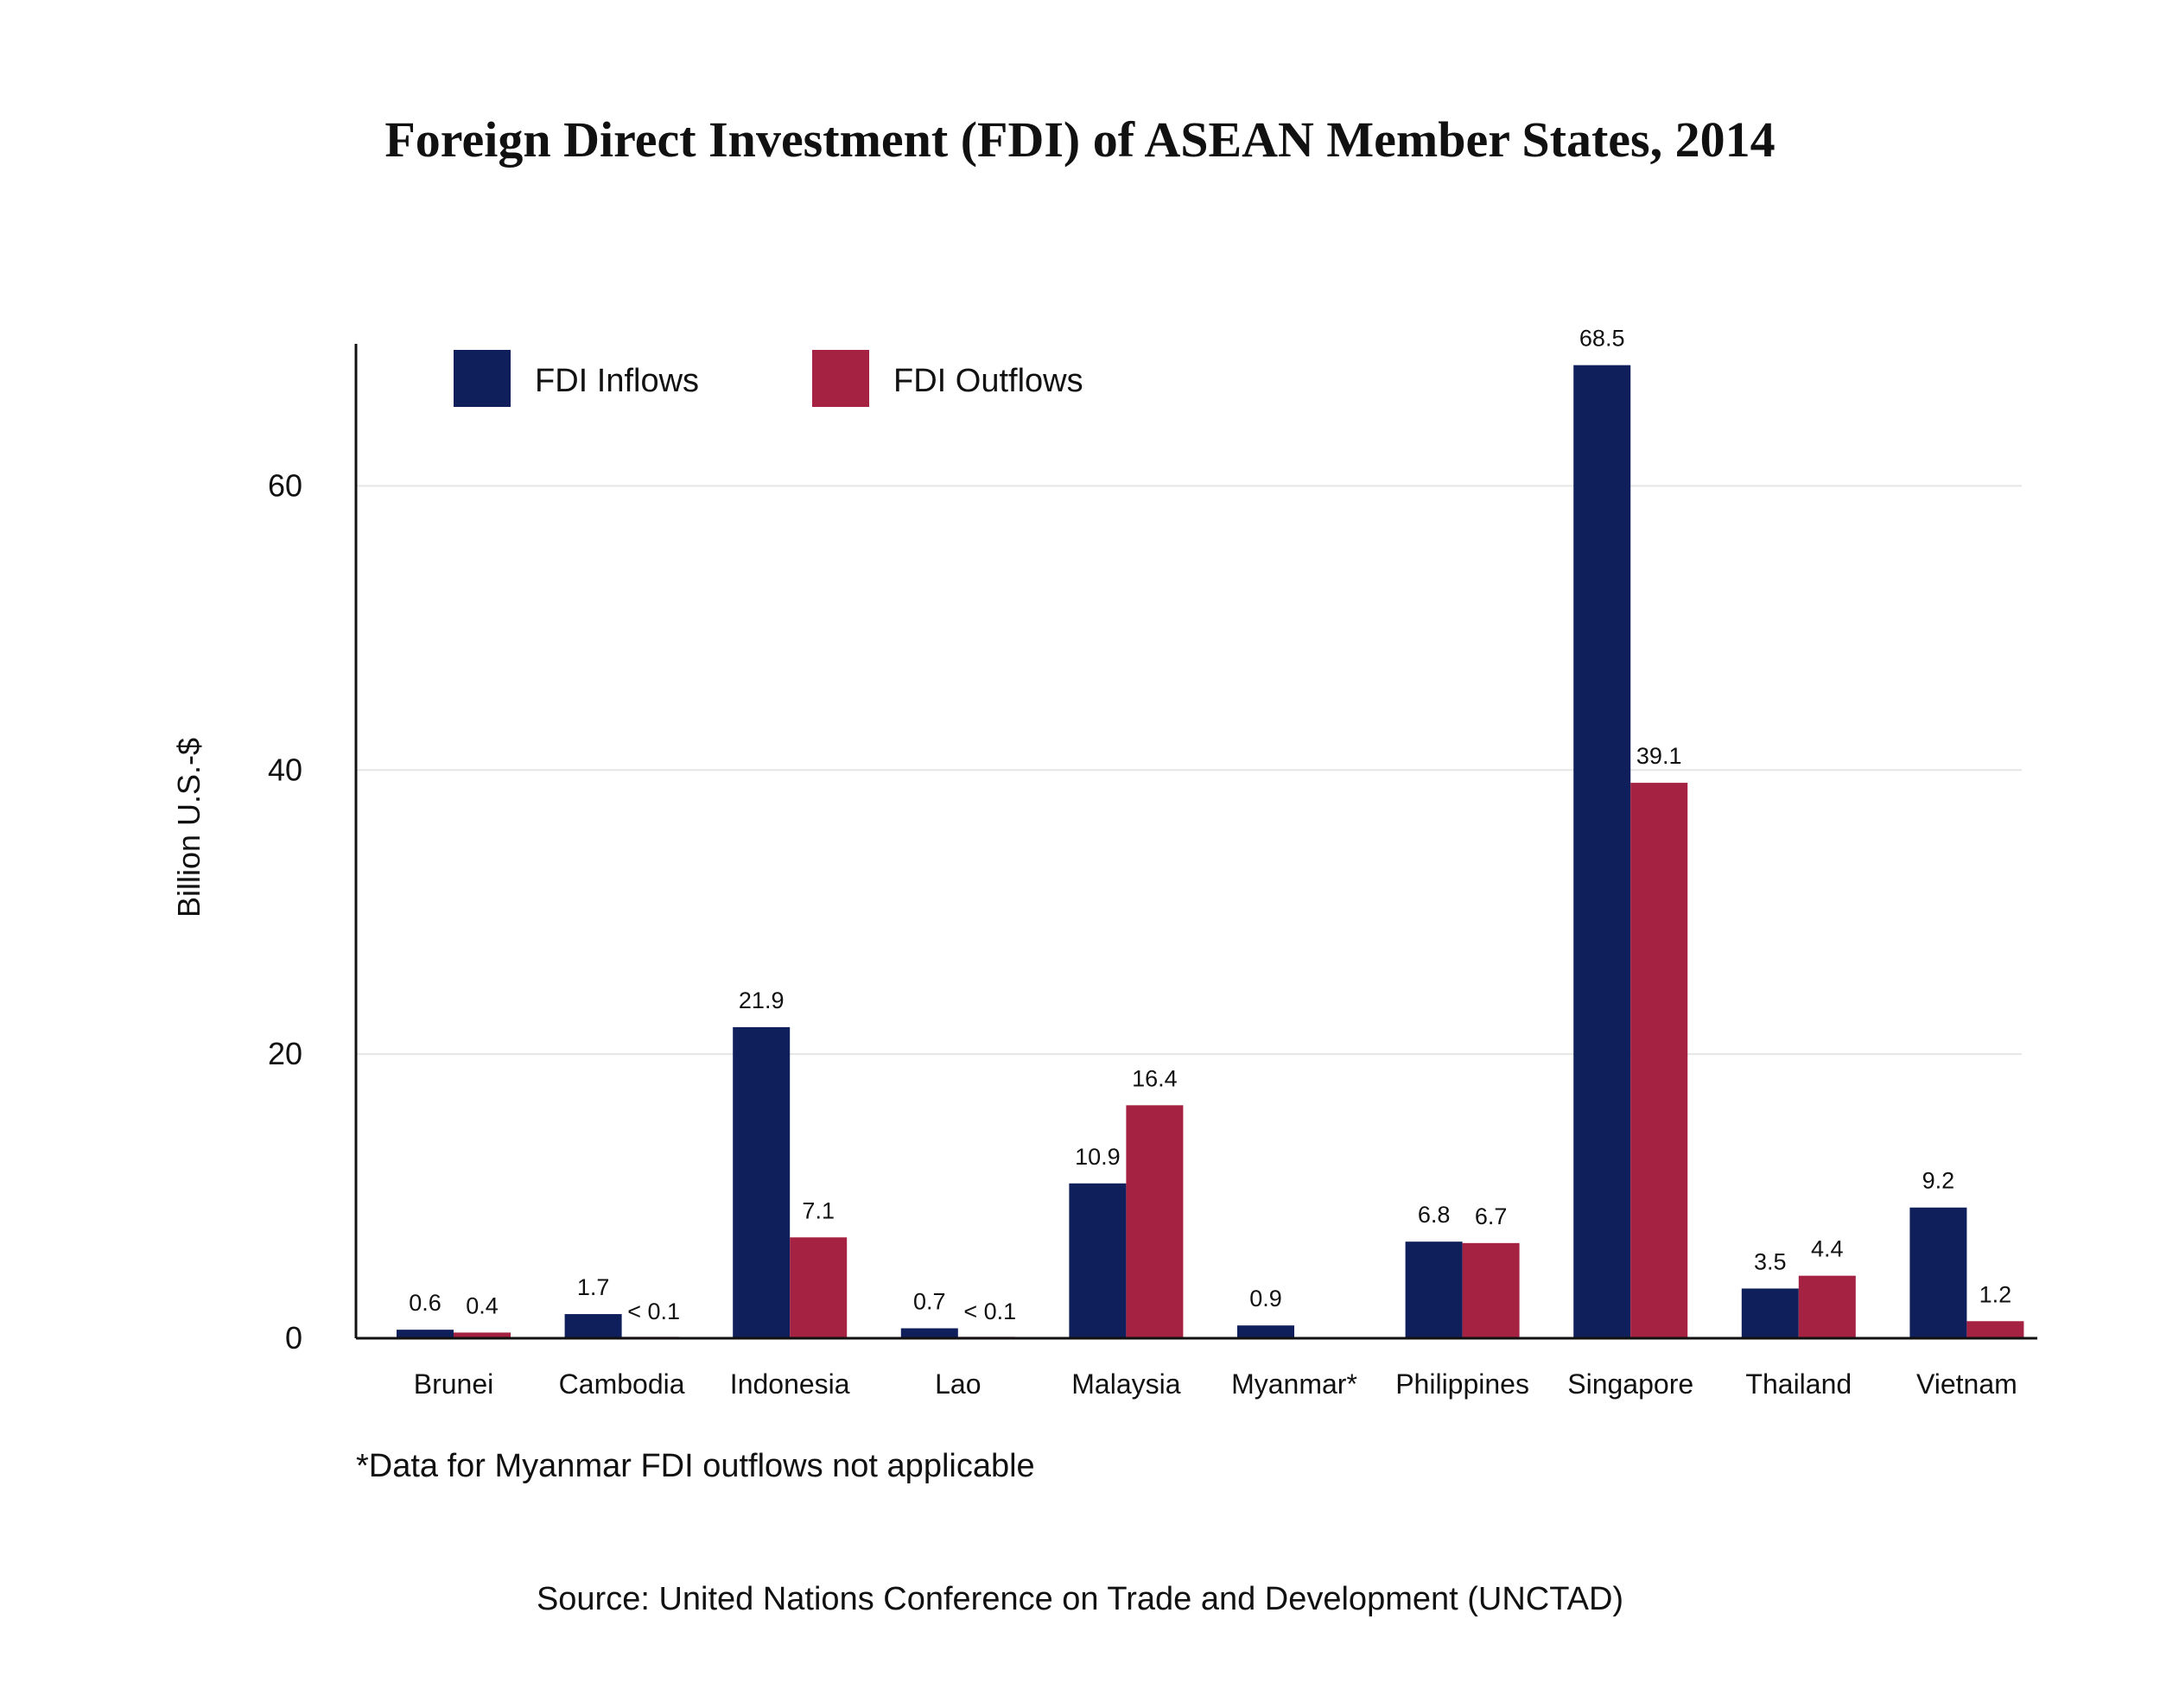 This screenshot has height=1708, width=2160. Describe the element at coordinates (762, 1000) in the screenshot. I see `data-label: 21.9` at that location.